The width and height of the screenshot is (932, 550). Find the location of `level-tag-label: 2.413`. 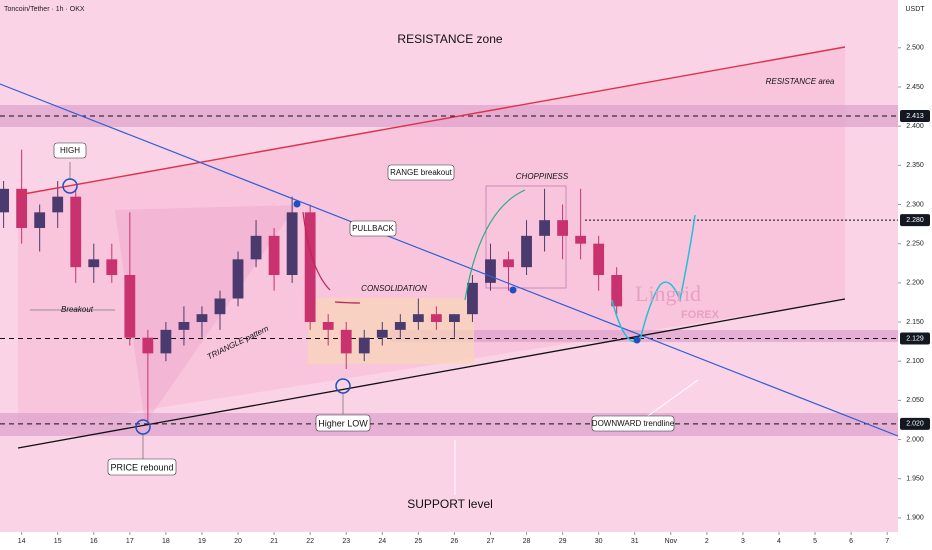

level-tag-label: 2.413 is located at coordinates (915, 116).